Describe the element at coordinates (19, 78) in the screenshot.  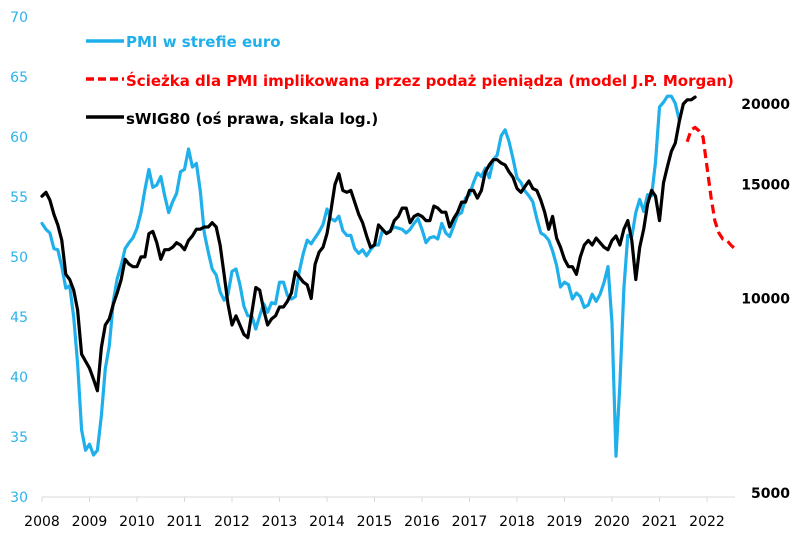
I see `y-left-tick-label: 65` at that location.